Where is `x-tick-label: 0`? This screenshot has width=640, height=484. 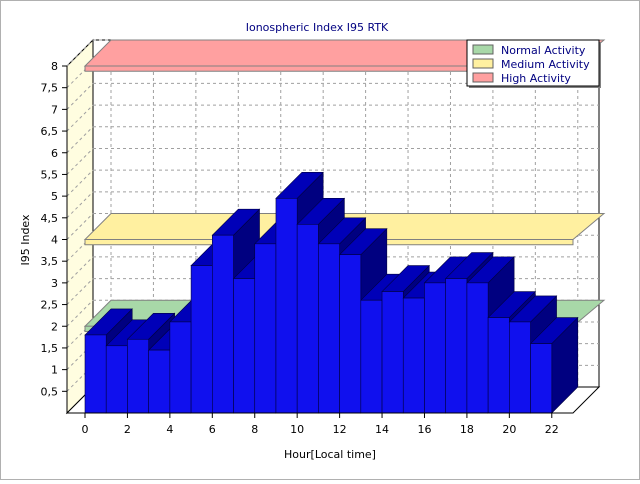
x-tick-label: 0 is located at coordinates (85, 429).